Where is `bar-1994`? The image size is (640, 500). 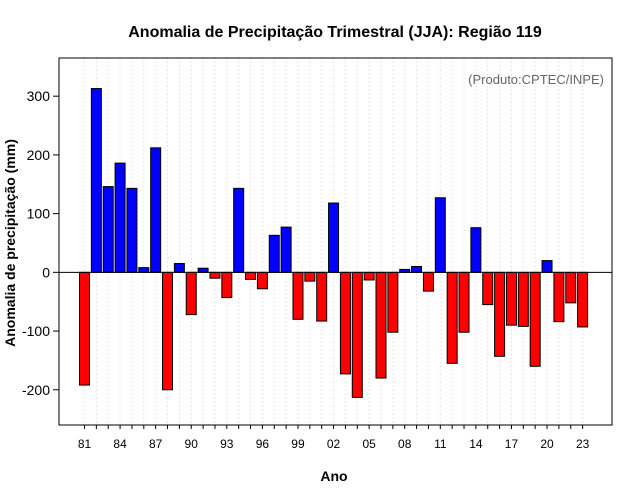
bar-1994 is located at coordinates (239, 230).